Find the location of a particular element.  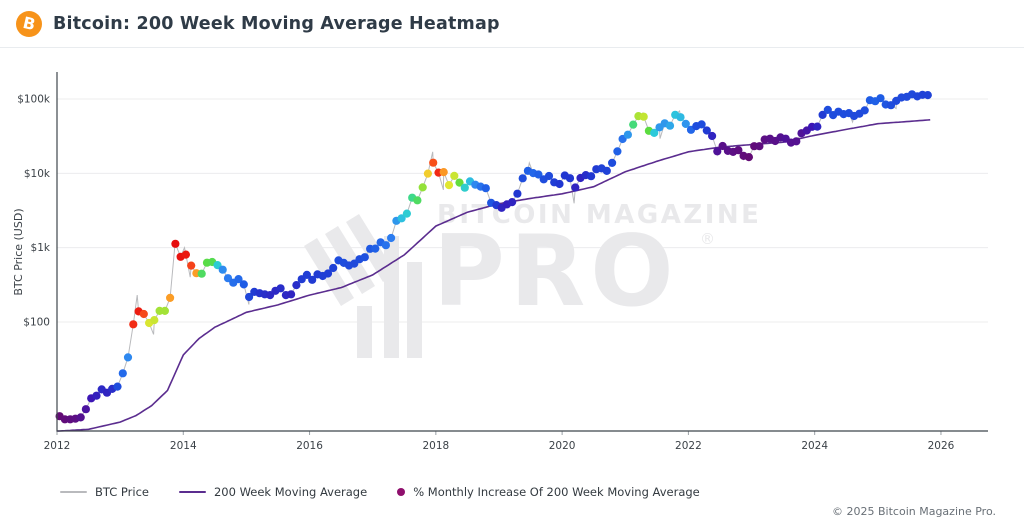

watermark-registered-icon: ® is located at coordinates (707, 239).